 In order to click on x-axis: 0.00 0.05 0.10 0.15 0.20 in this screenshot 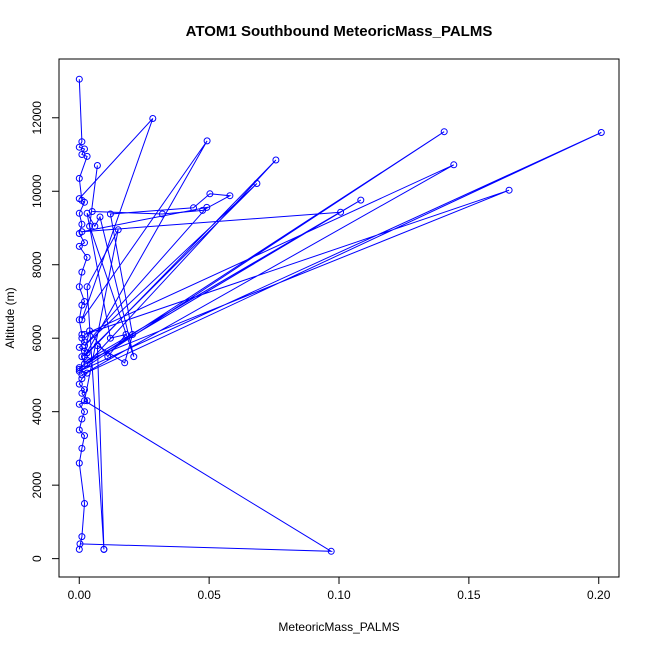, I will do `click(339, 589)`.